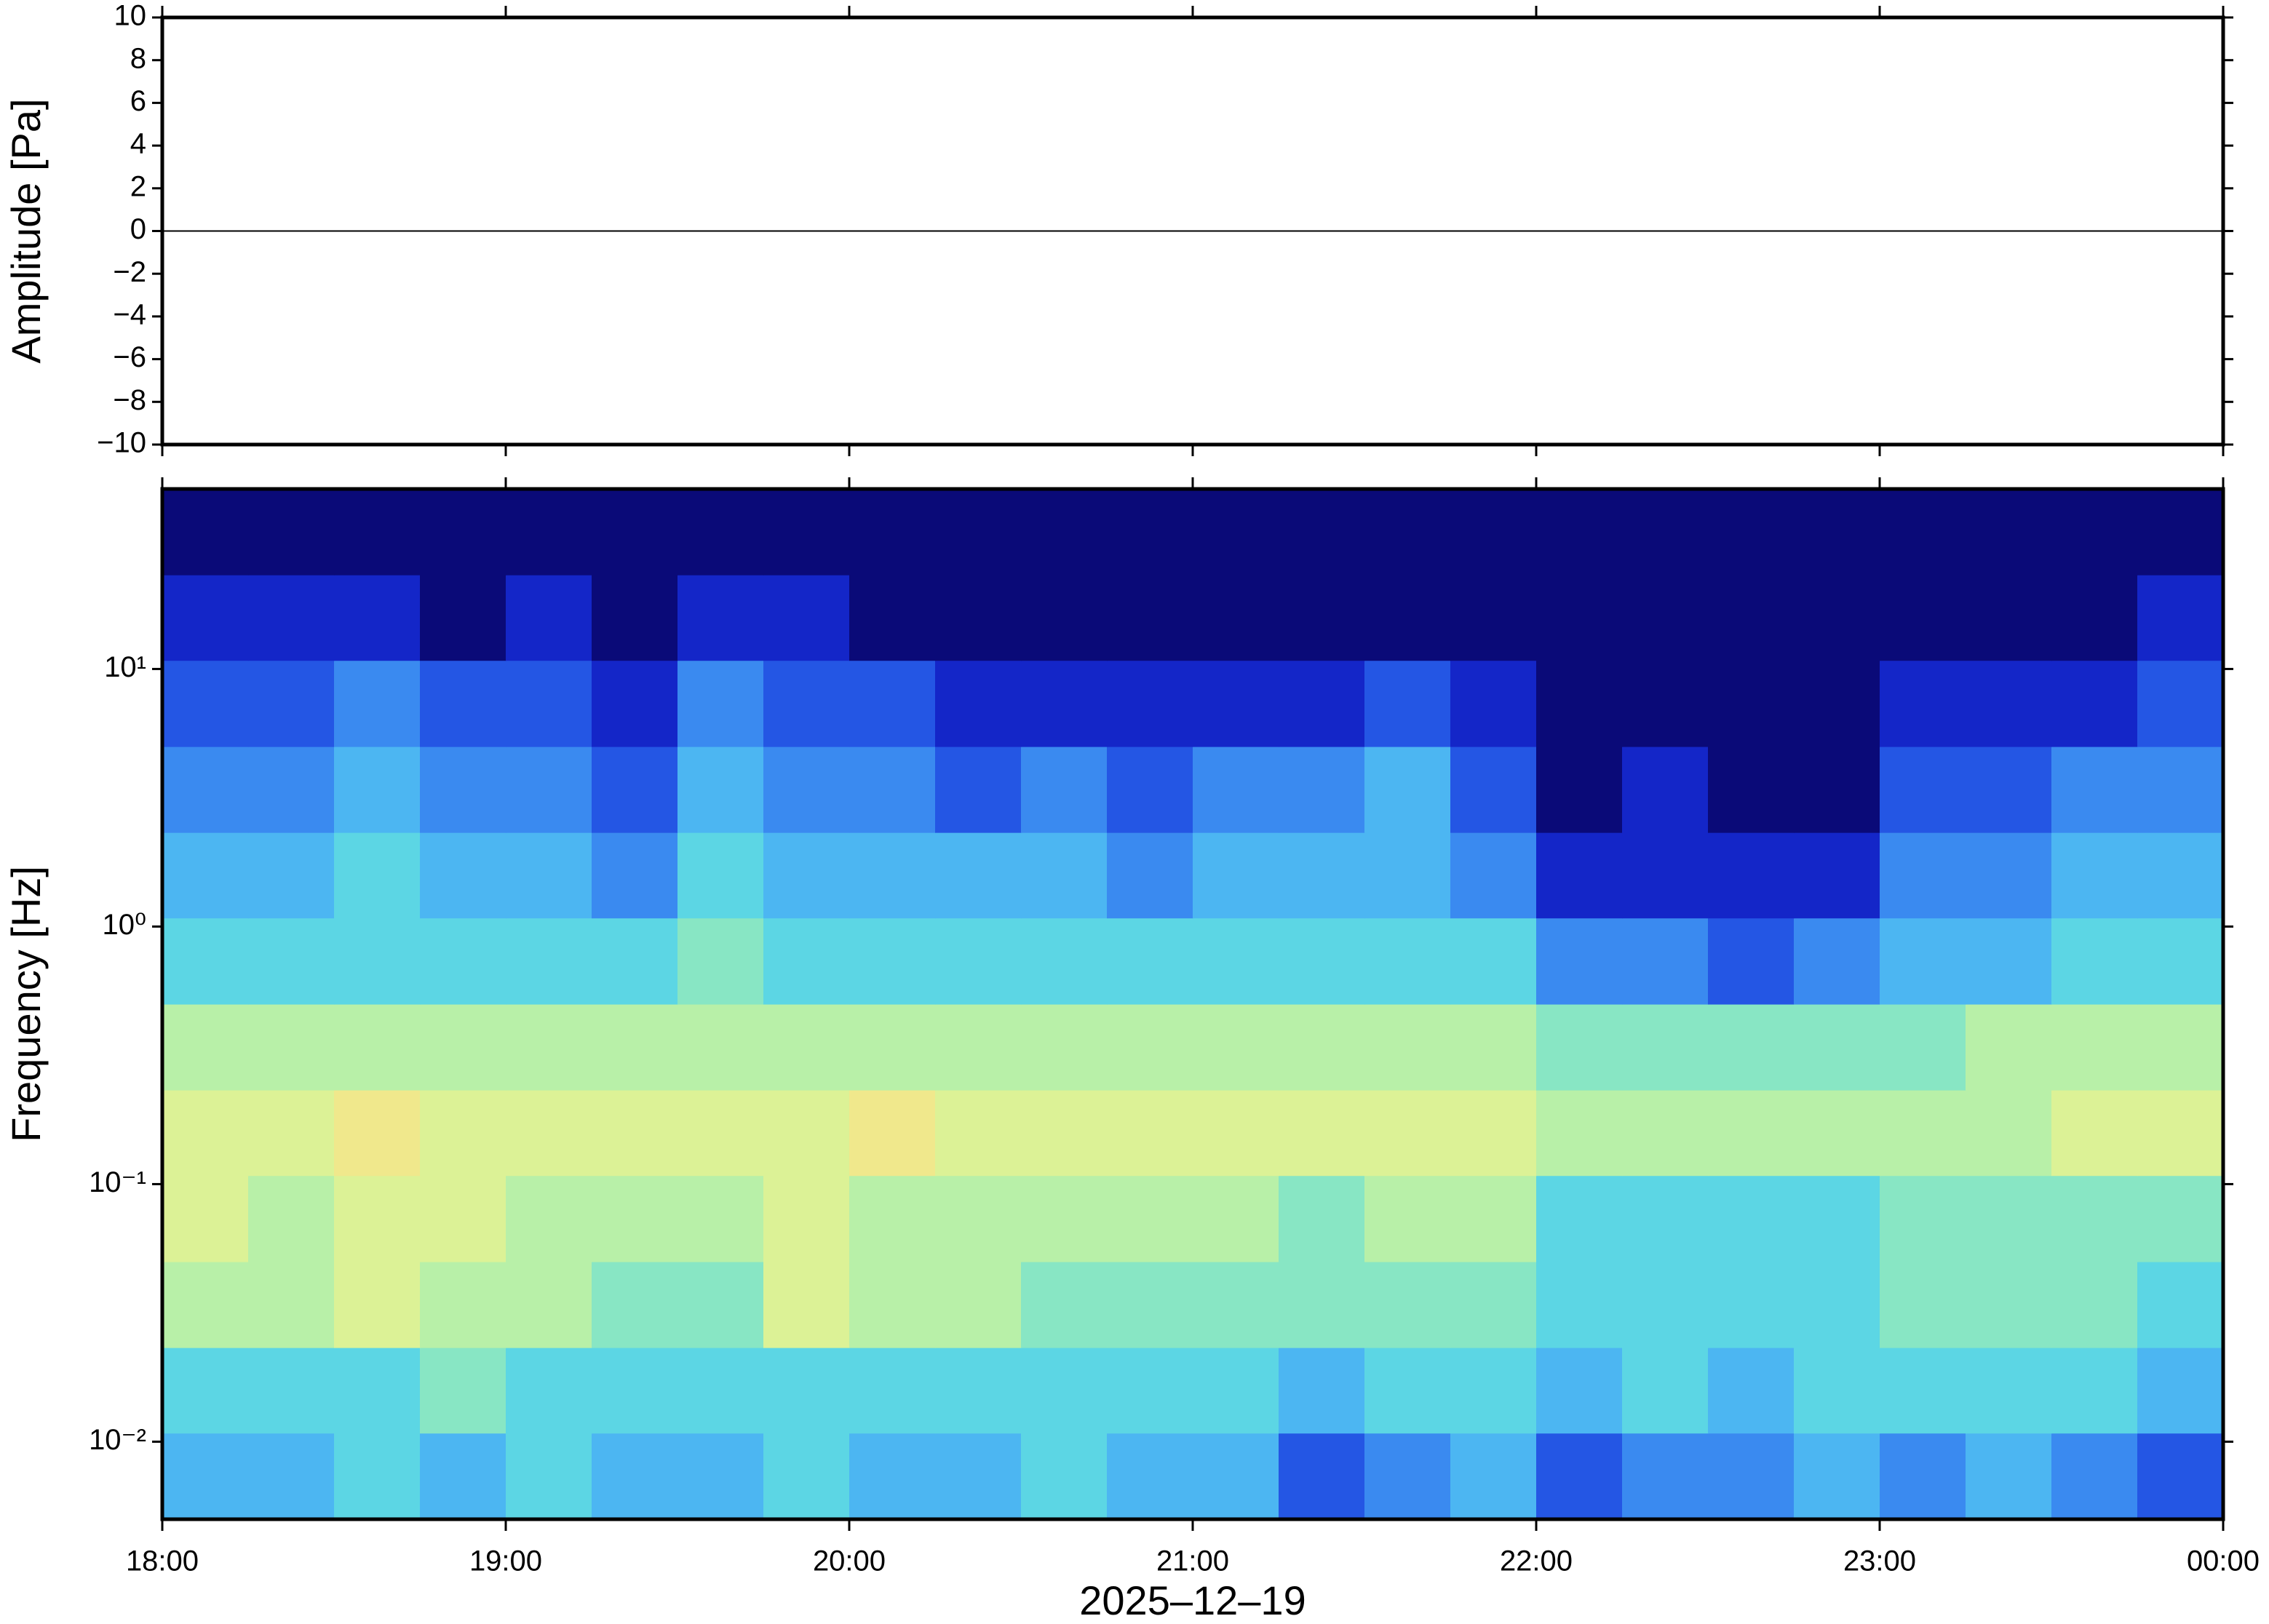 This screenshot has height=1624, width=2269. What do you see at coordinates (1537, 1561) in the screenshot?
I see `x-tick-label: 22:00` at bounding box center [1537, 1561].